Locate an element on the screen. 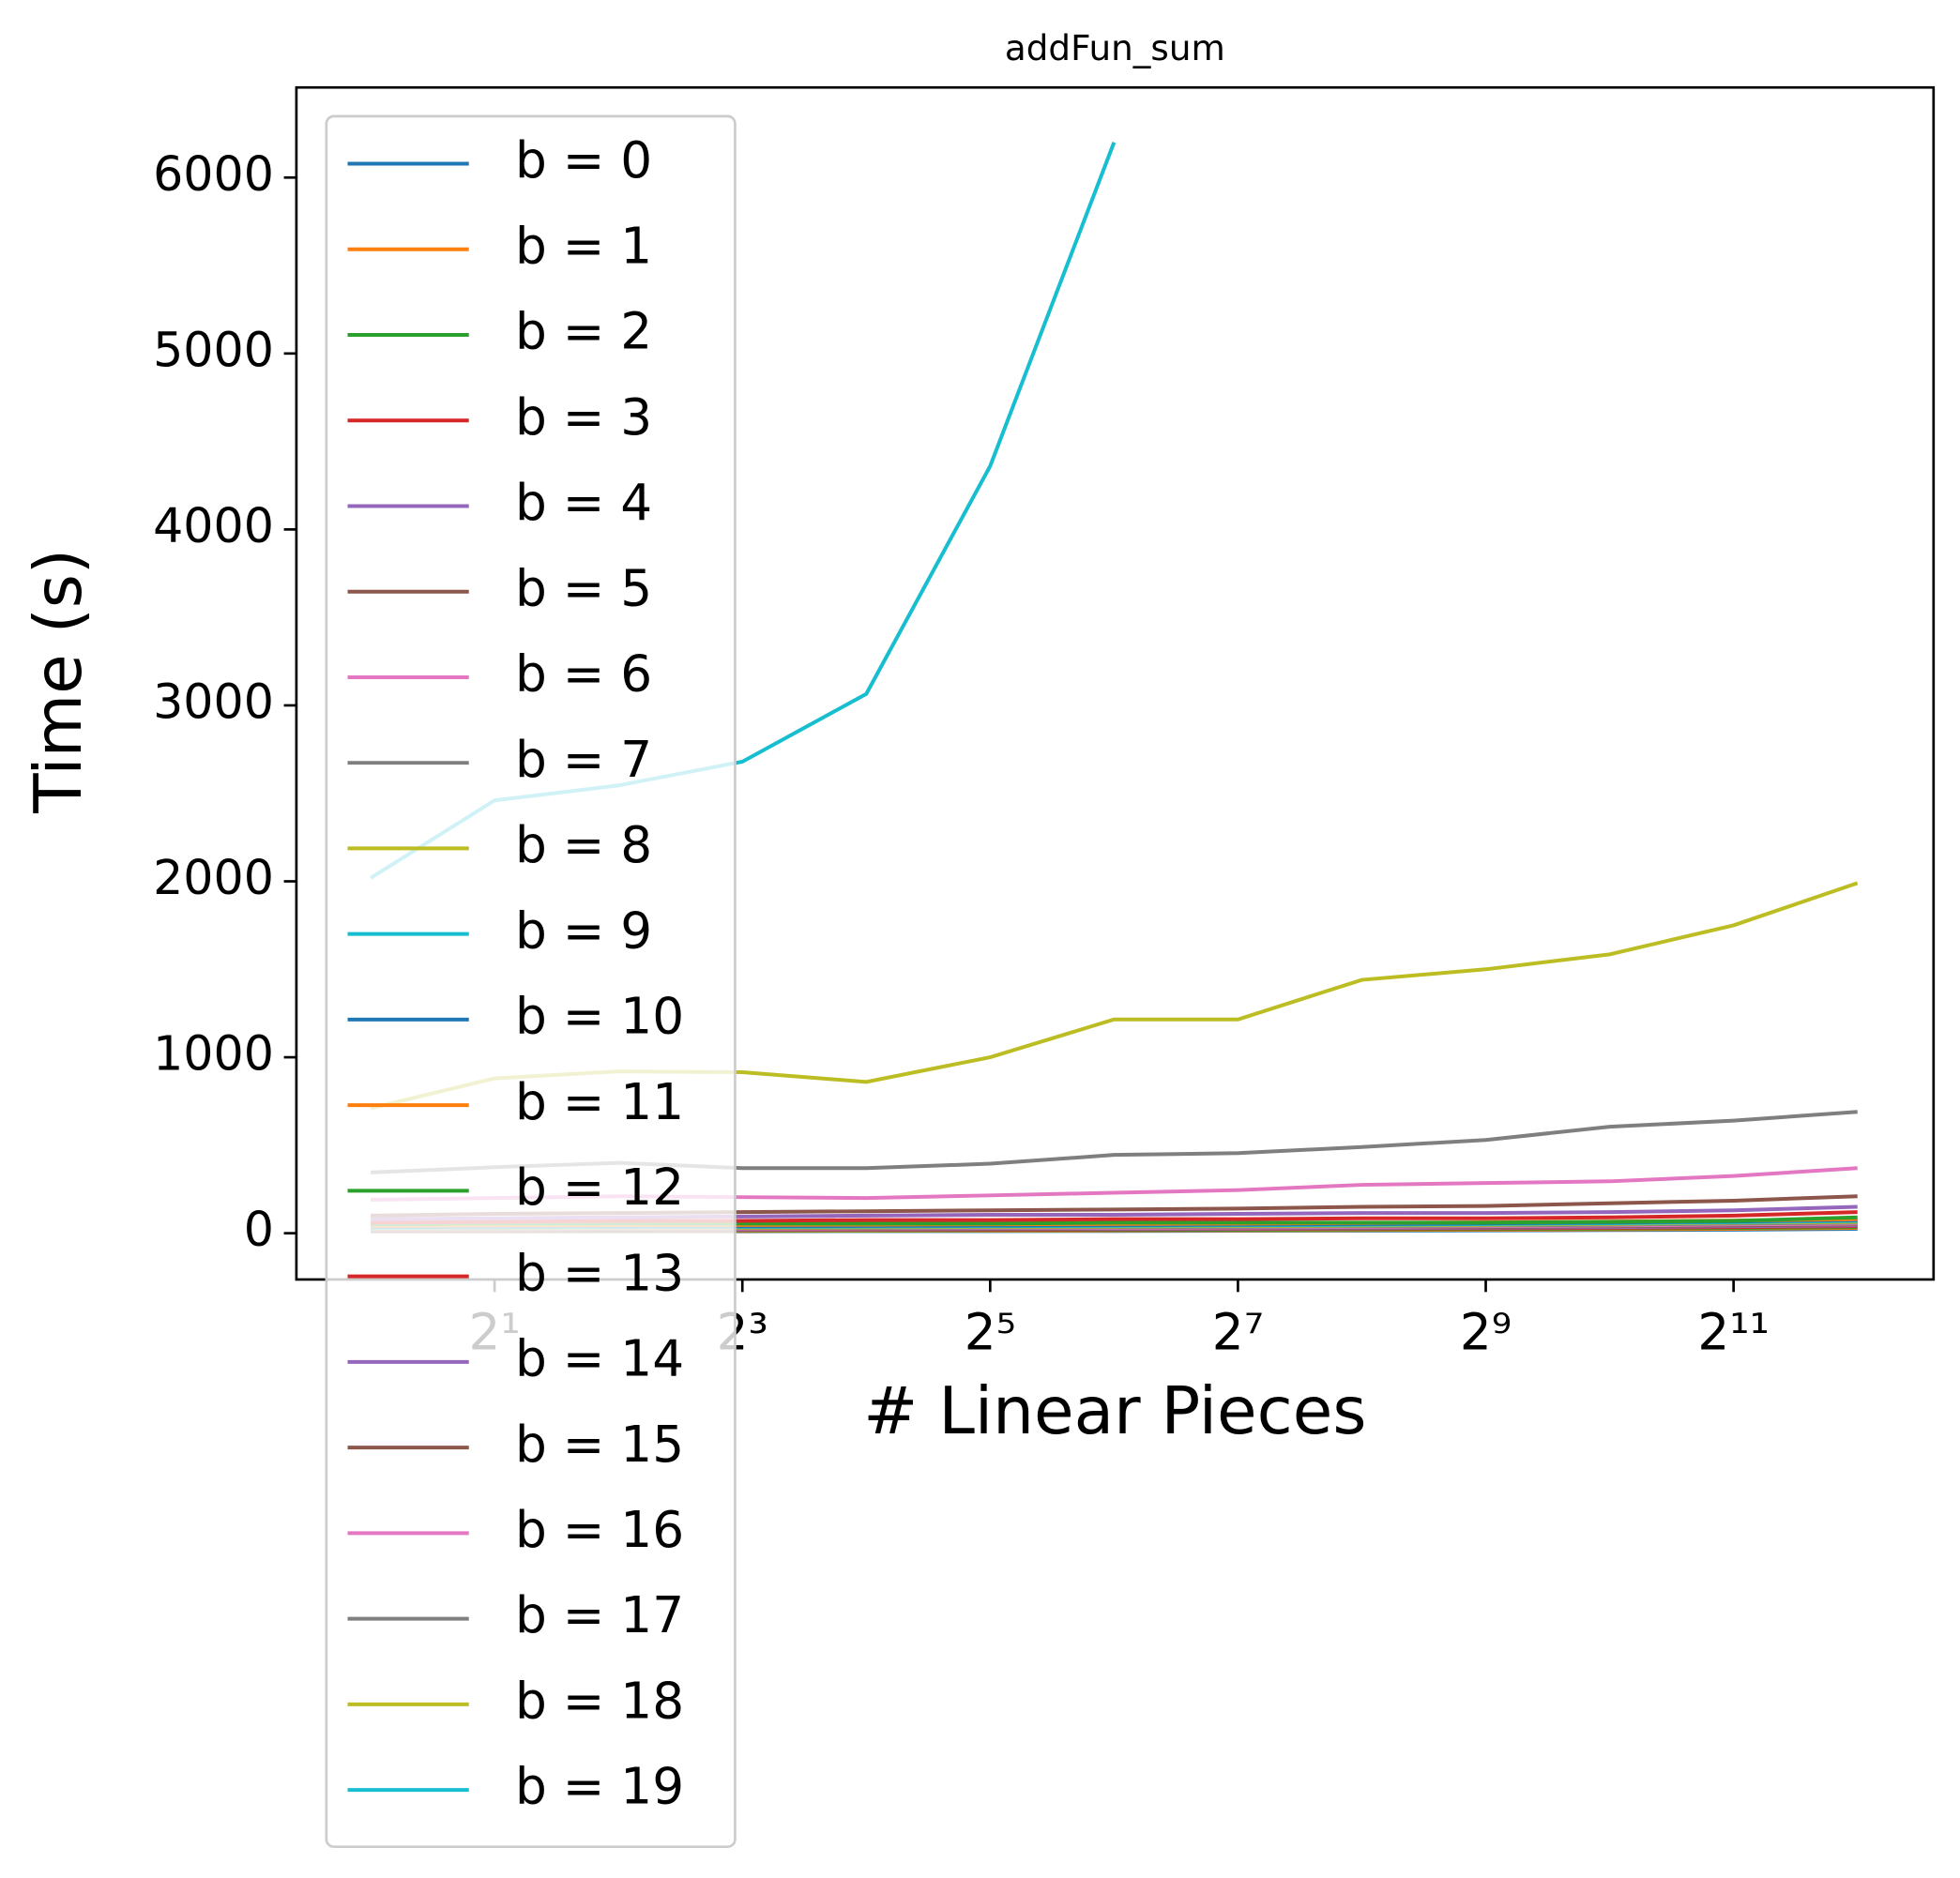  legend-label: b = 1 is located at coordinates (583, 246).